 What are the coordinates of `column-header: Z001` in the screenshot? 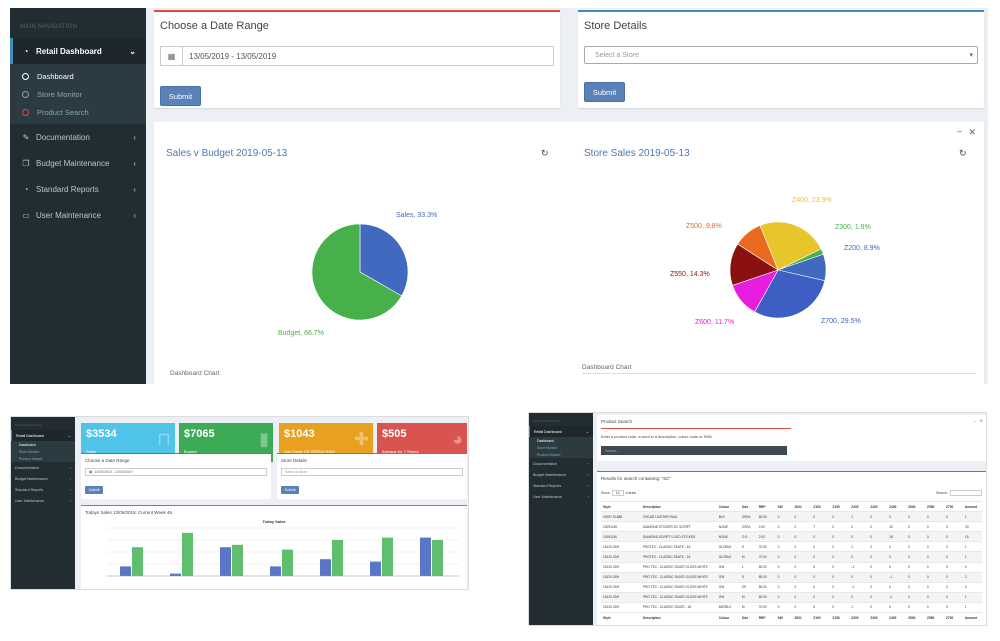 It's located at (802, 506).